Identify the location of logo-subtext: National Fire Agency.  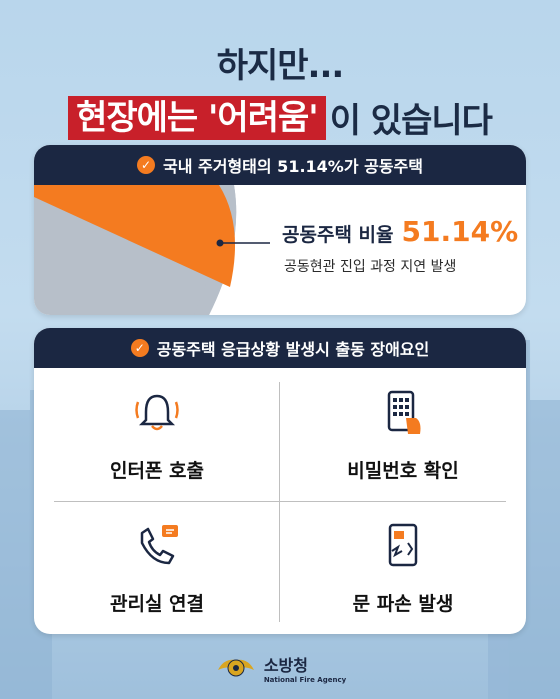
(305, 680).